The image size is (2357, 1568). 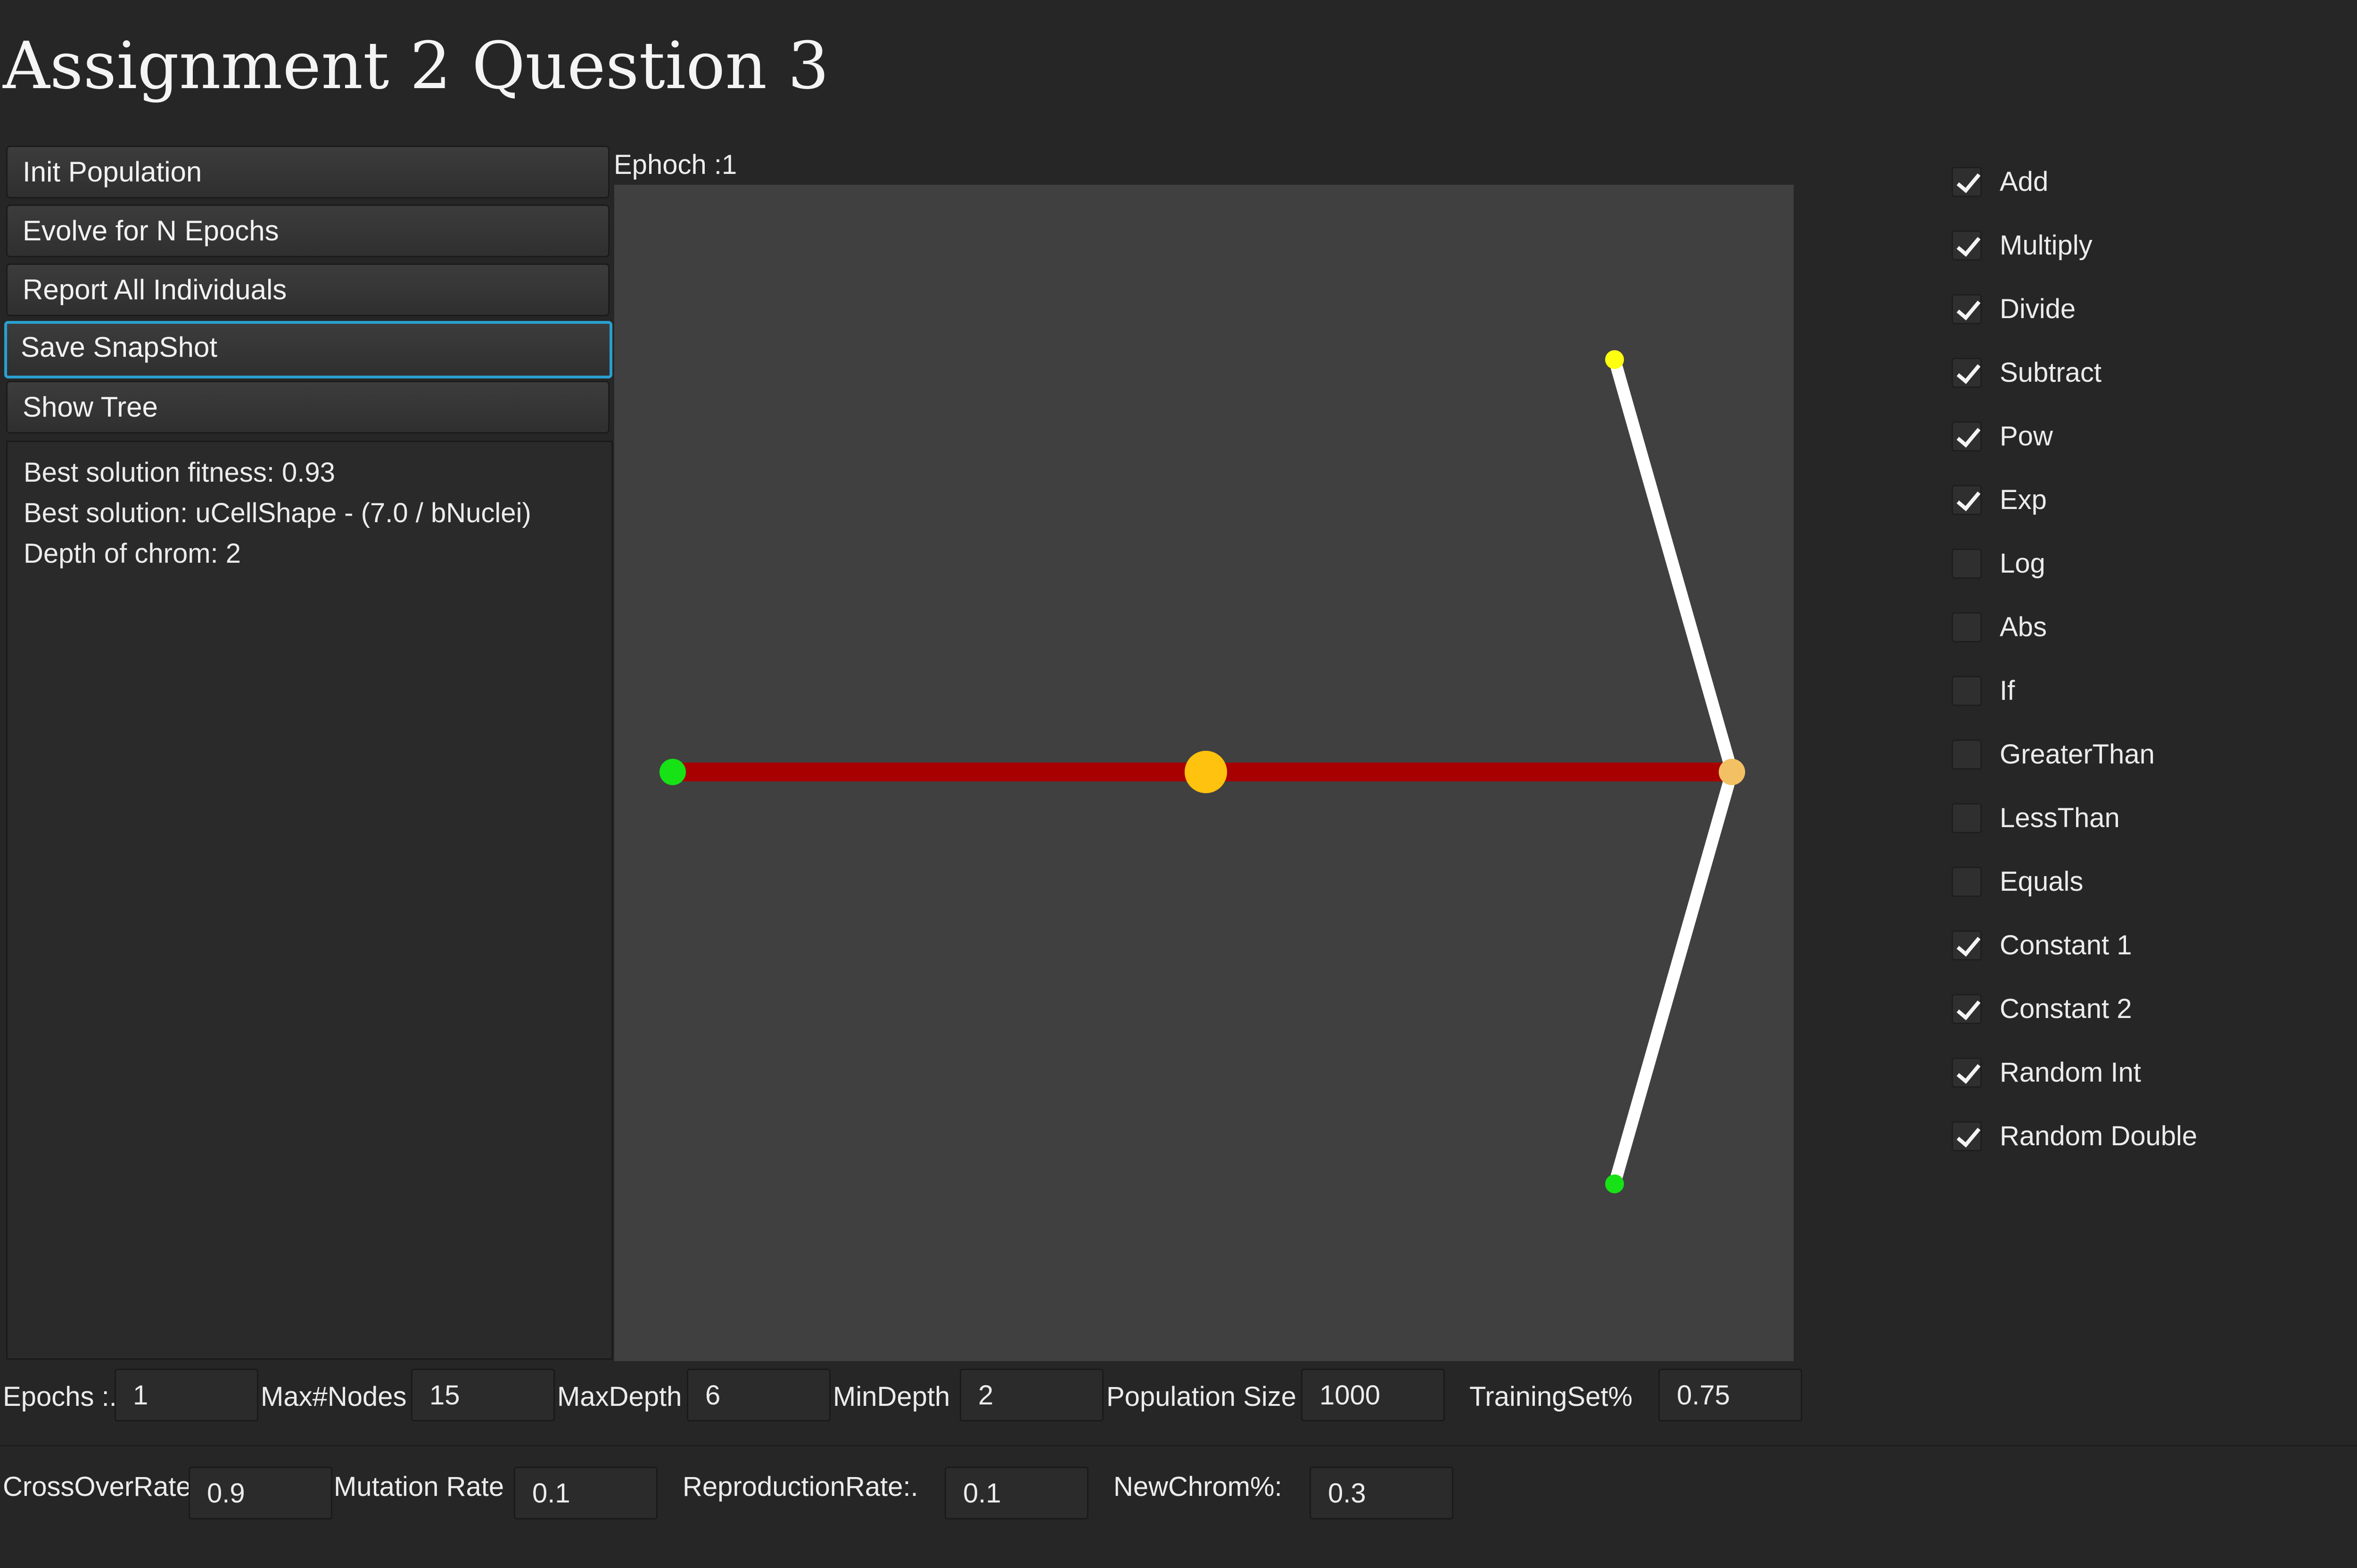 I want to click on training-set-input, so click(x=1730, y=1395).